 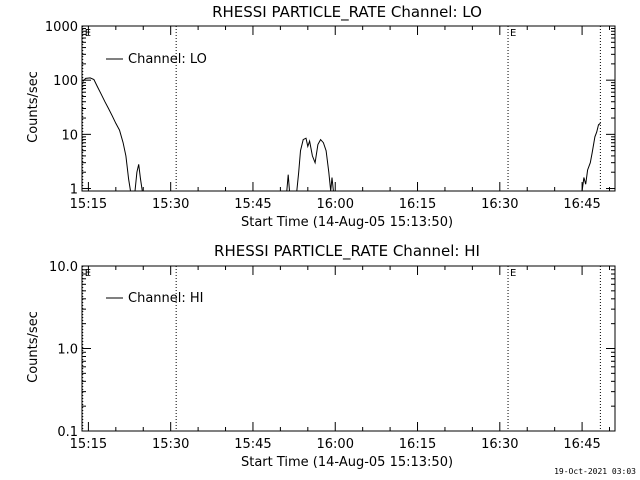 I want to click on y-tick-label: 1, so click(x=74, y=190).